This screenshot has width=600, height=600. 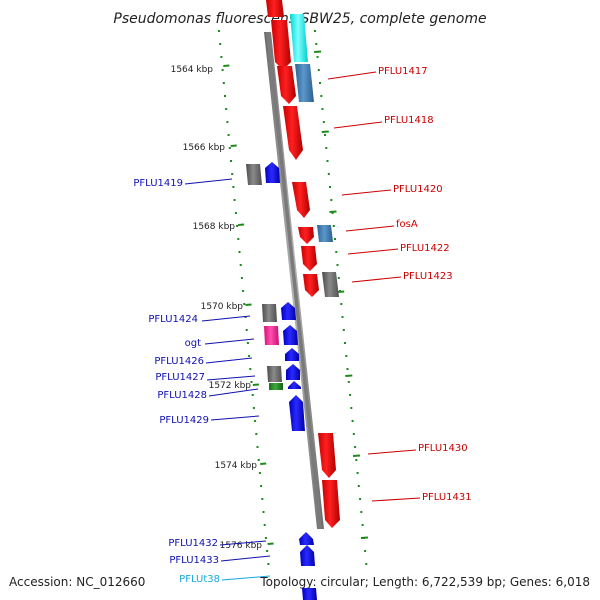 I want to click on tick-label: 1568 kbp, so click(x=214, y=227).